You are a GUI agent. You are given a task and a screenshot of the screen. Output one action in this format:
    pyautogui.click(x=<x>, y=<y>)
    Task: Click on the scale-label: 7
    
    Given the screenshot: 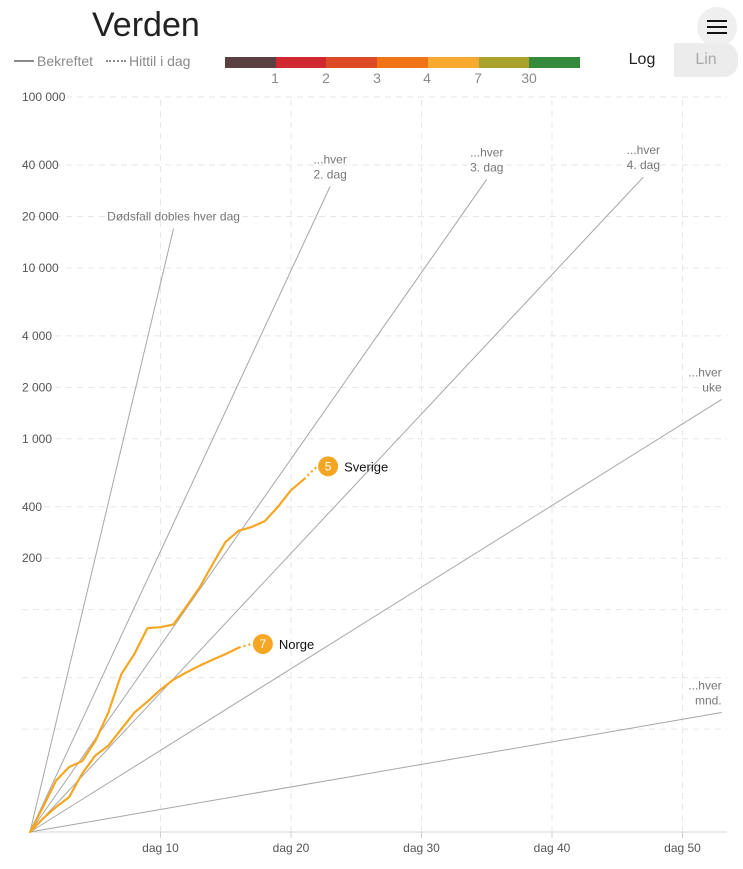 What is the action you would take?
    pyautogui.click(x=478, y=78)
    